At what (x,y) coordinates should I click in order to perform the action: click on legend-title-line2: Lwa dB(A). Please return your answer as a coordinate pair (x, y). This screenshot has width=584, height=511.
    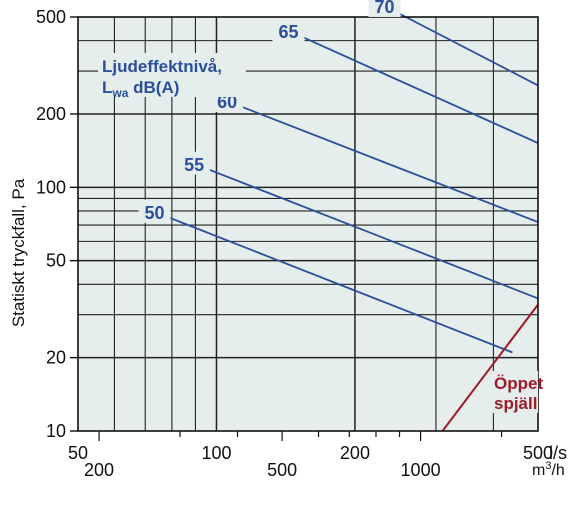
    Looking at the image, I should click on (140, 89).